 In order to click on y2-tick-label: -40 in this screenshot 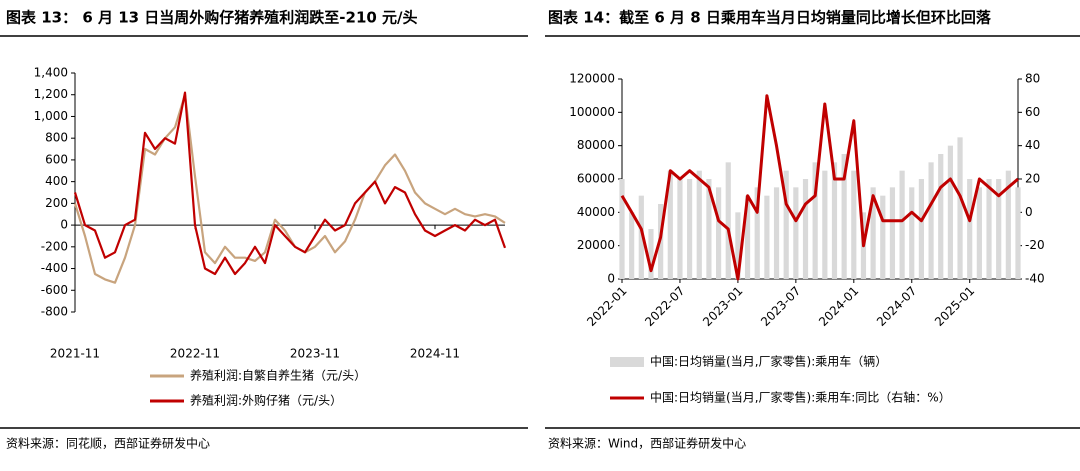, I will do `click(1035, 279)`.